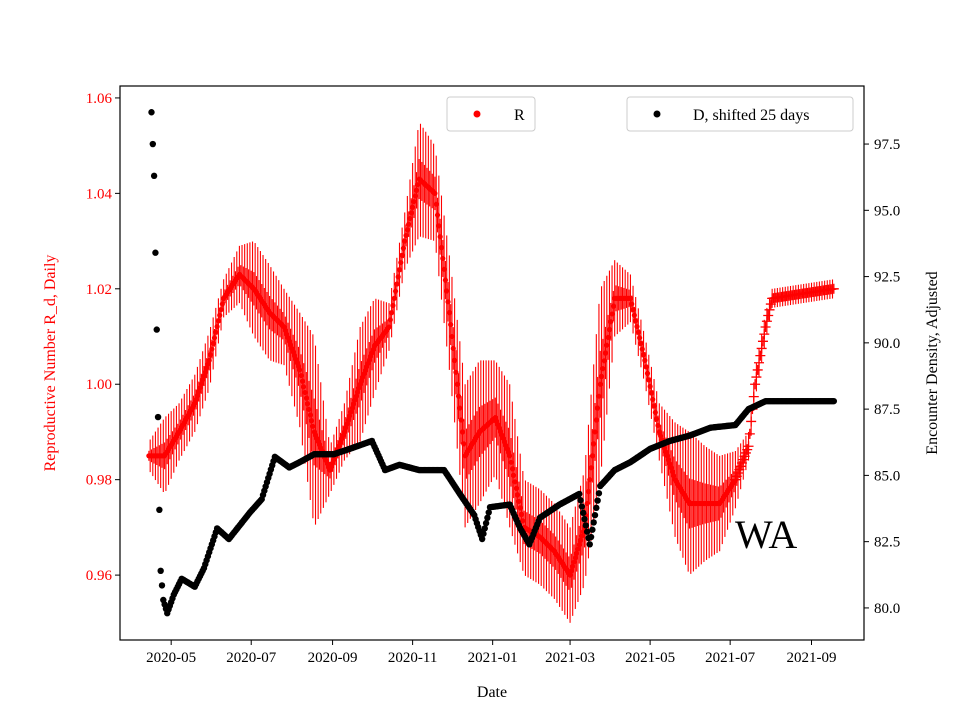  Describe the element at coordinates (492, 692) in the screenshot. I see `x-axis-label: Date` at that location.